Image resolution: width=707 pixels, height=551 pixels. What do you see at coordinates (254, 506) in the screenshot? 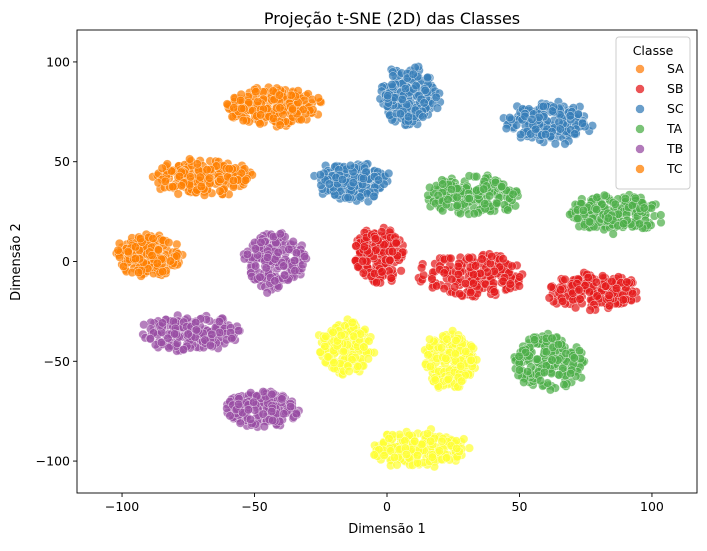
I see `x-tick-label: −50` at bounding box center [254, 506].